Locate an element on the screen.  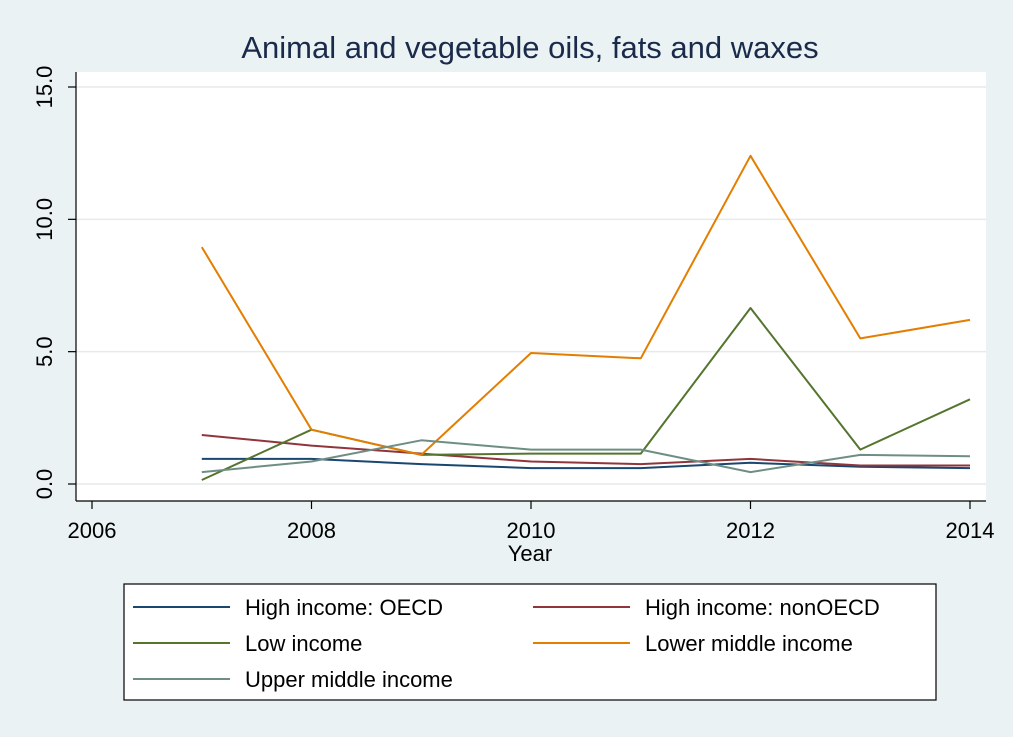
x-tick-label: 2012 is located at coordinates (750, 530).